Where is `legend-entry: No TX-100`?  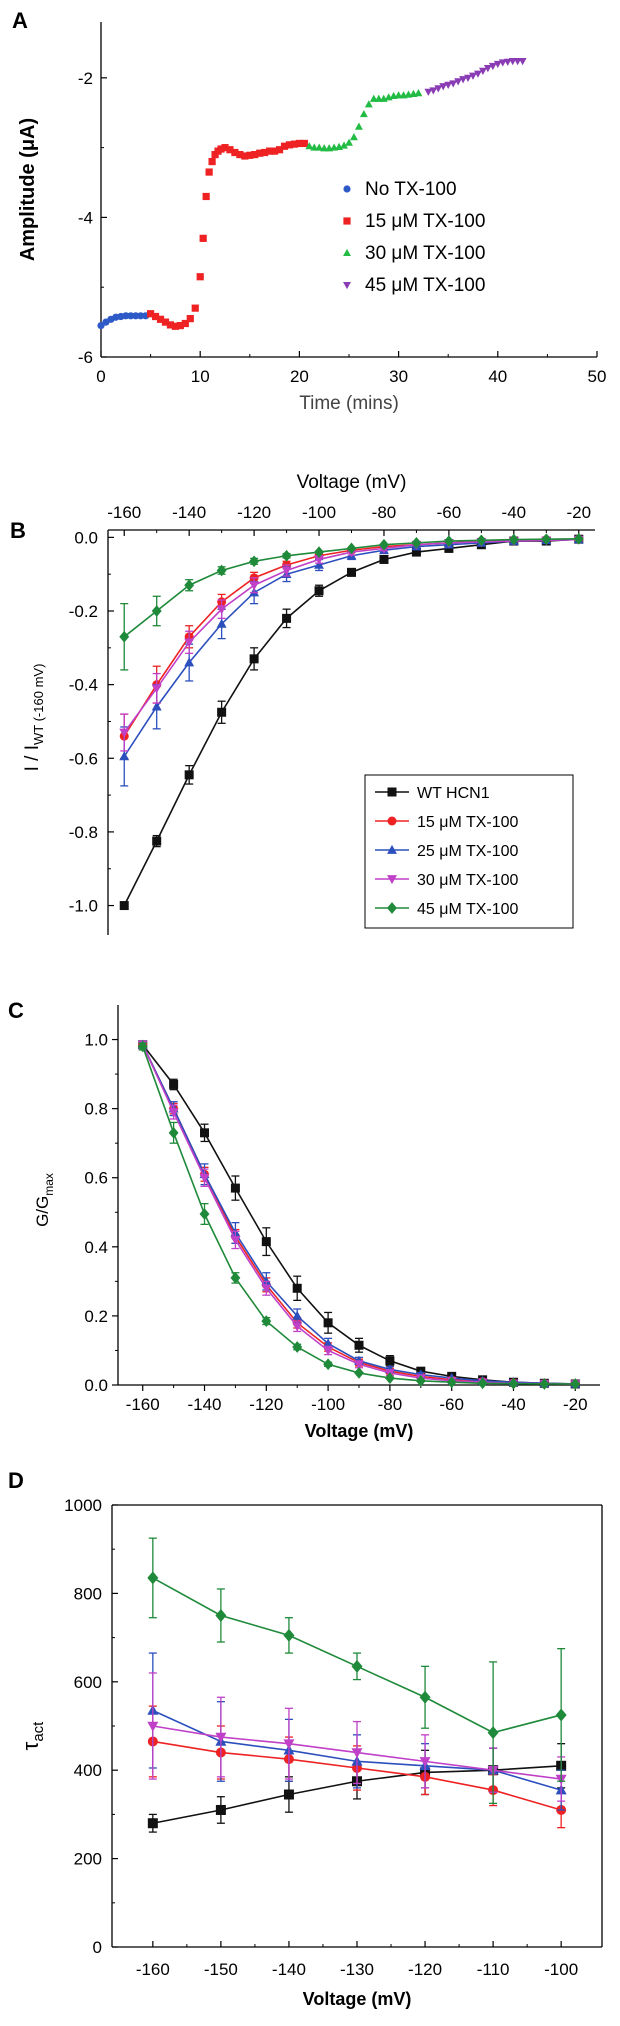 legend-entry: No TX-100 is located at coordinates (400, 189).